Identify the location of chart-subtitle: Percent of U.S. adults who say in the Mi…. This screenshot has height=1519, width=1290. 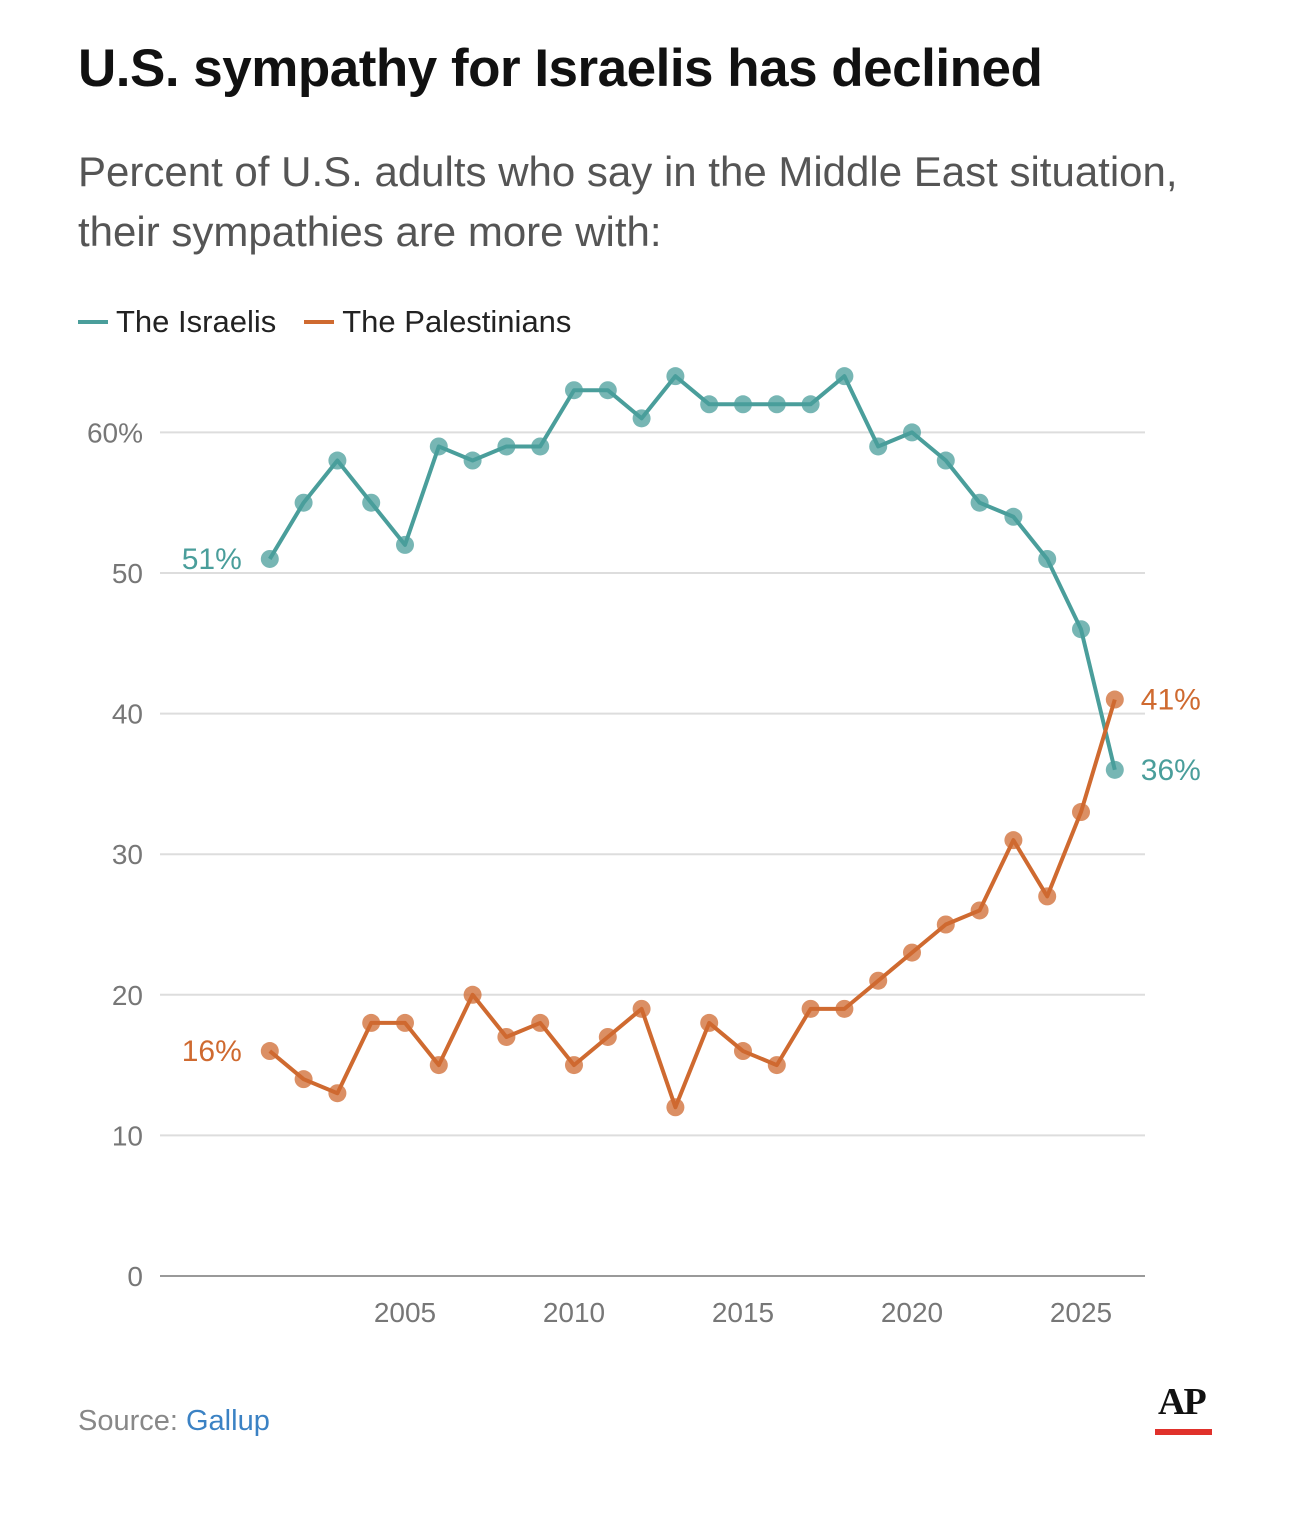
(628, 201).